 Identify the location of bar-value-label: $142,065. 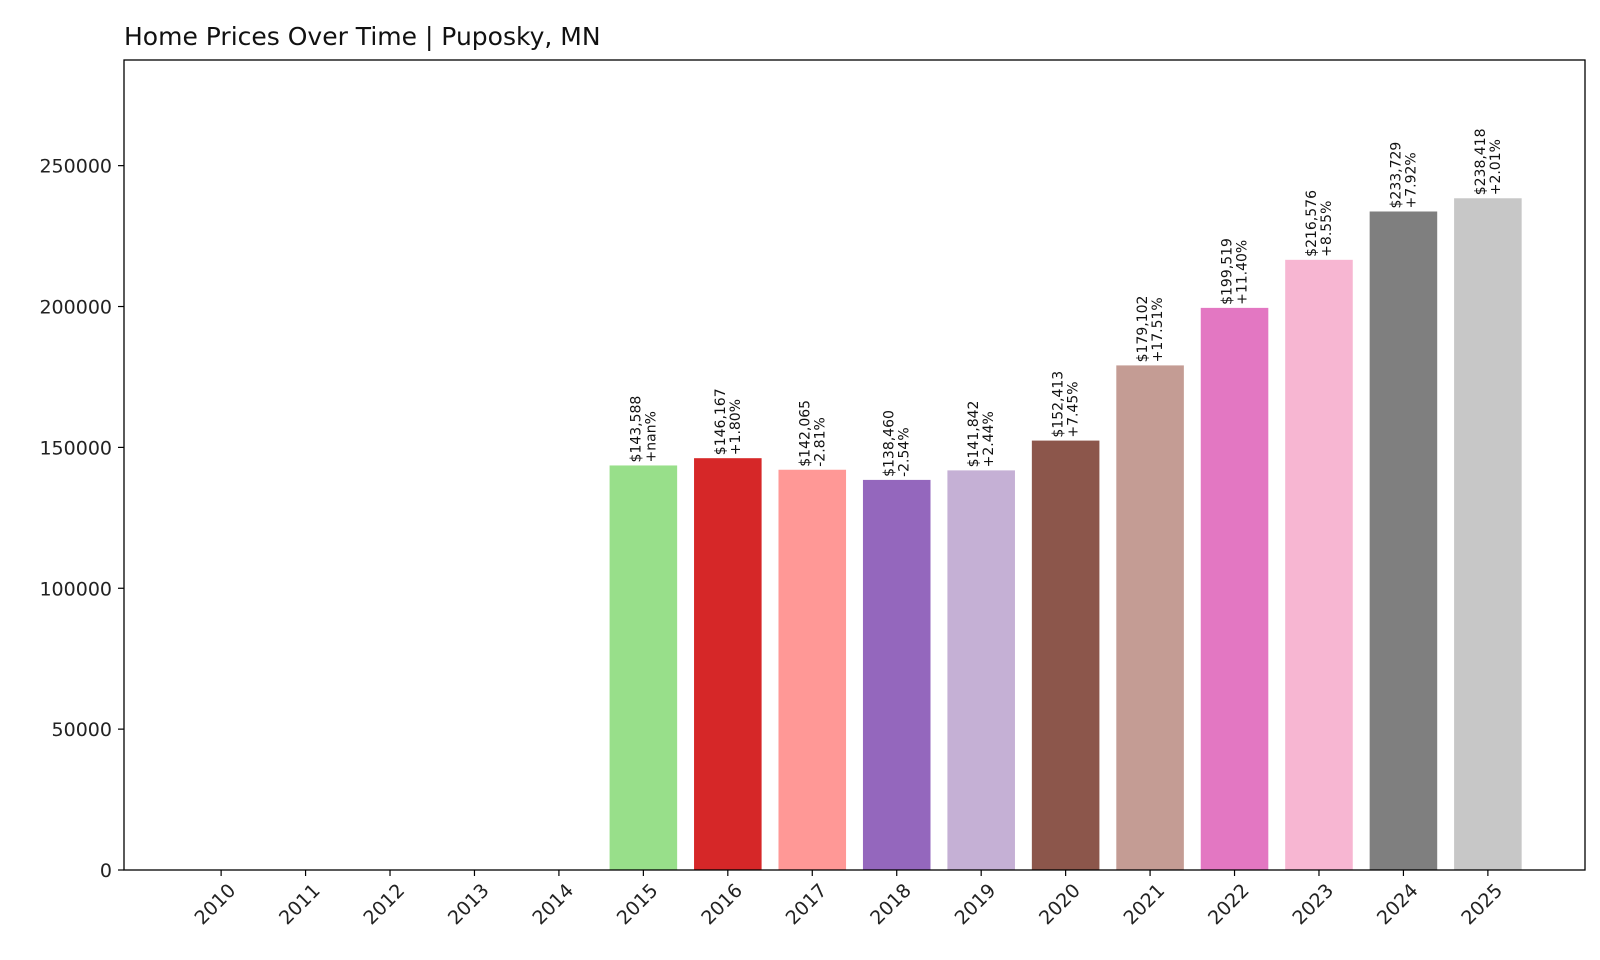
(805, 433).